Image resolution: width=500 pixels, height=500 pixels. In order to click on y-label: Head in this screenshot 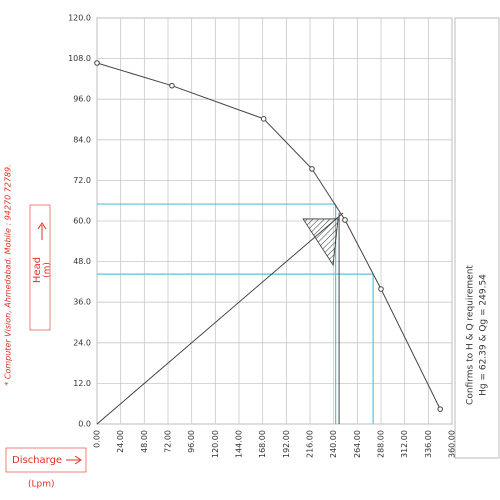, I will do `click(37, 270)`.